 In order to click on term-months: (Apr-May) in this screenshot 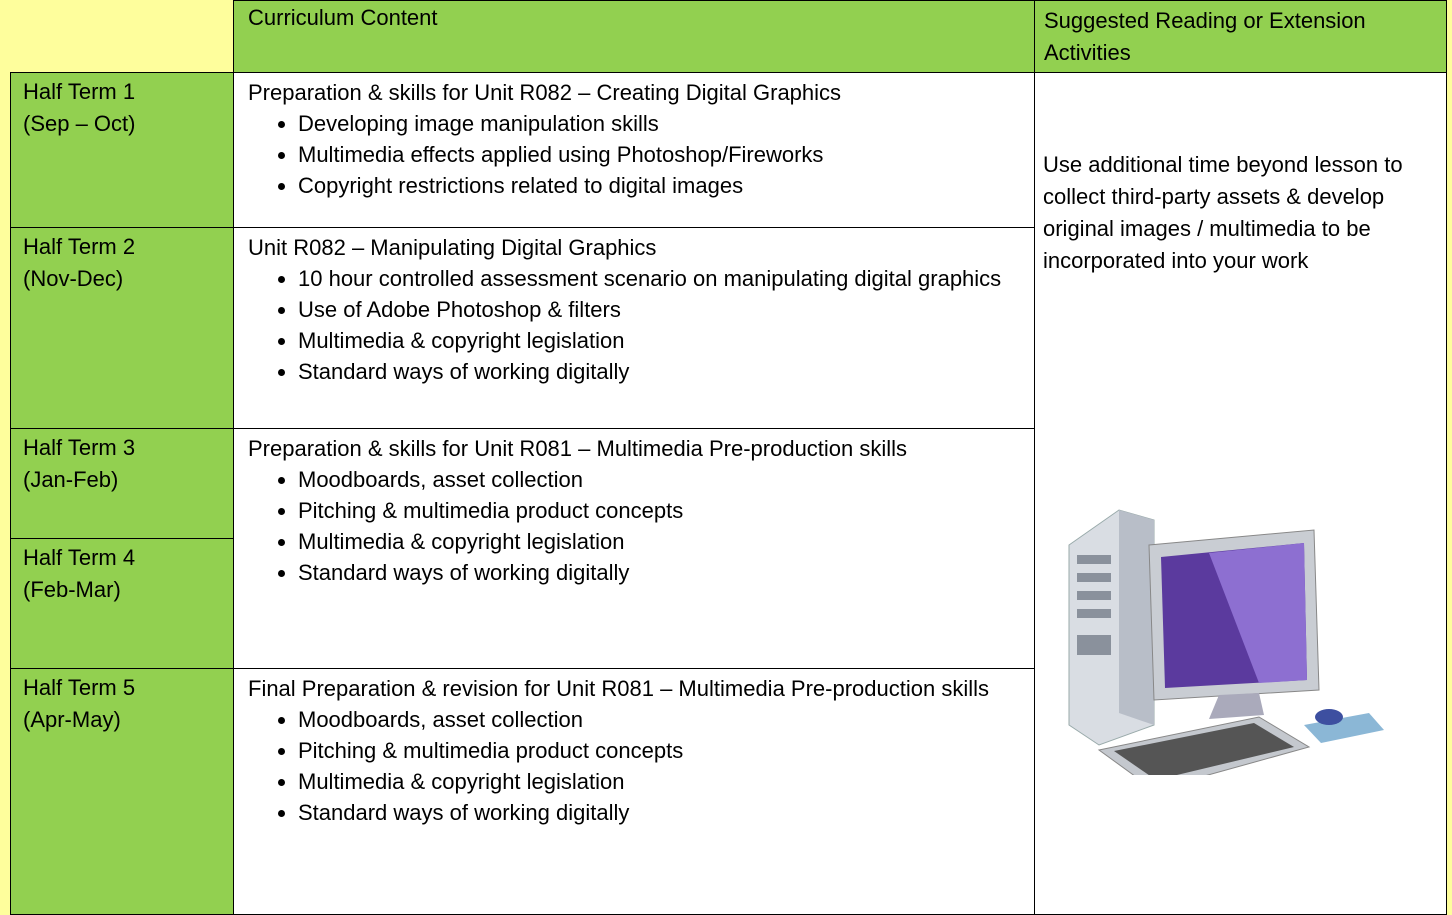, I will do `click(72, 719)`.